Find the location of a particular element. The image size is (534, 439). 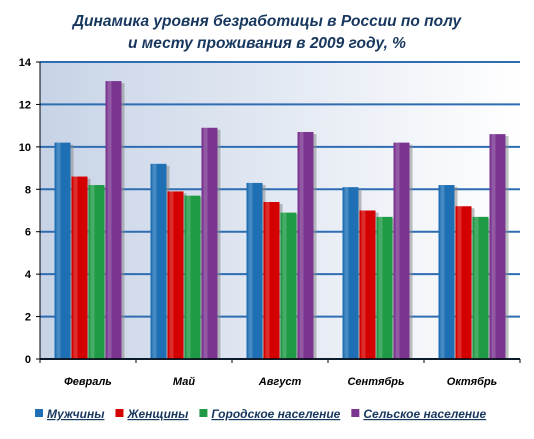

x-tick-label: Февраль is located at coordinates (88, 382).